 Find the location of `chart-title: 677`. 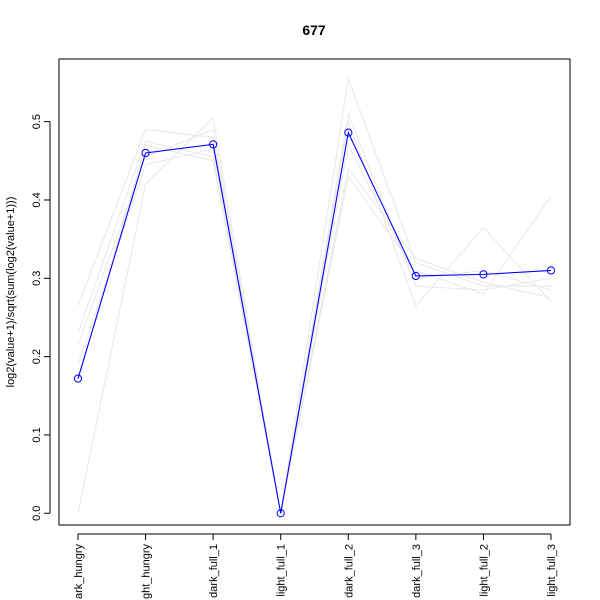

chart-title: 677 is located at coordinates (314, 30).